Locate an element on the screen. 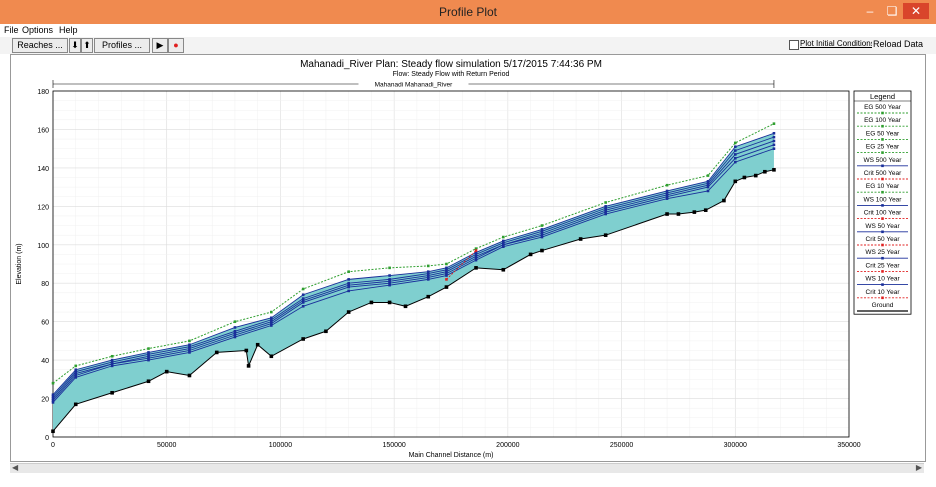 The height and width of the screenshot is (487, 936). record-icon: ● is located at coordinates (176, 45).